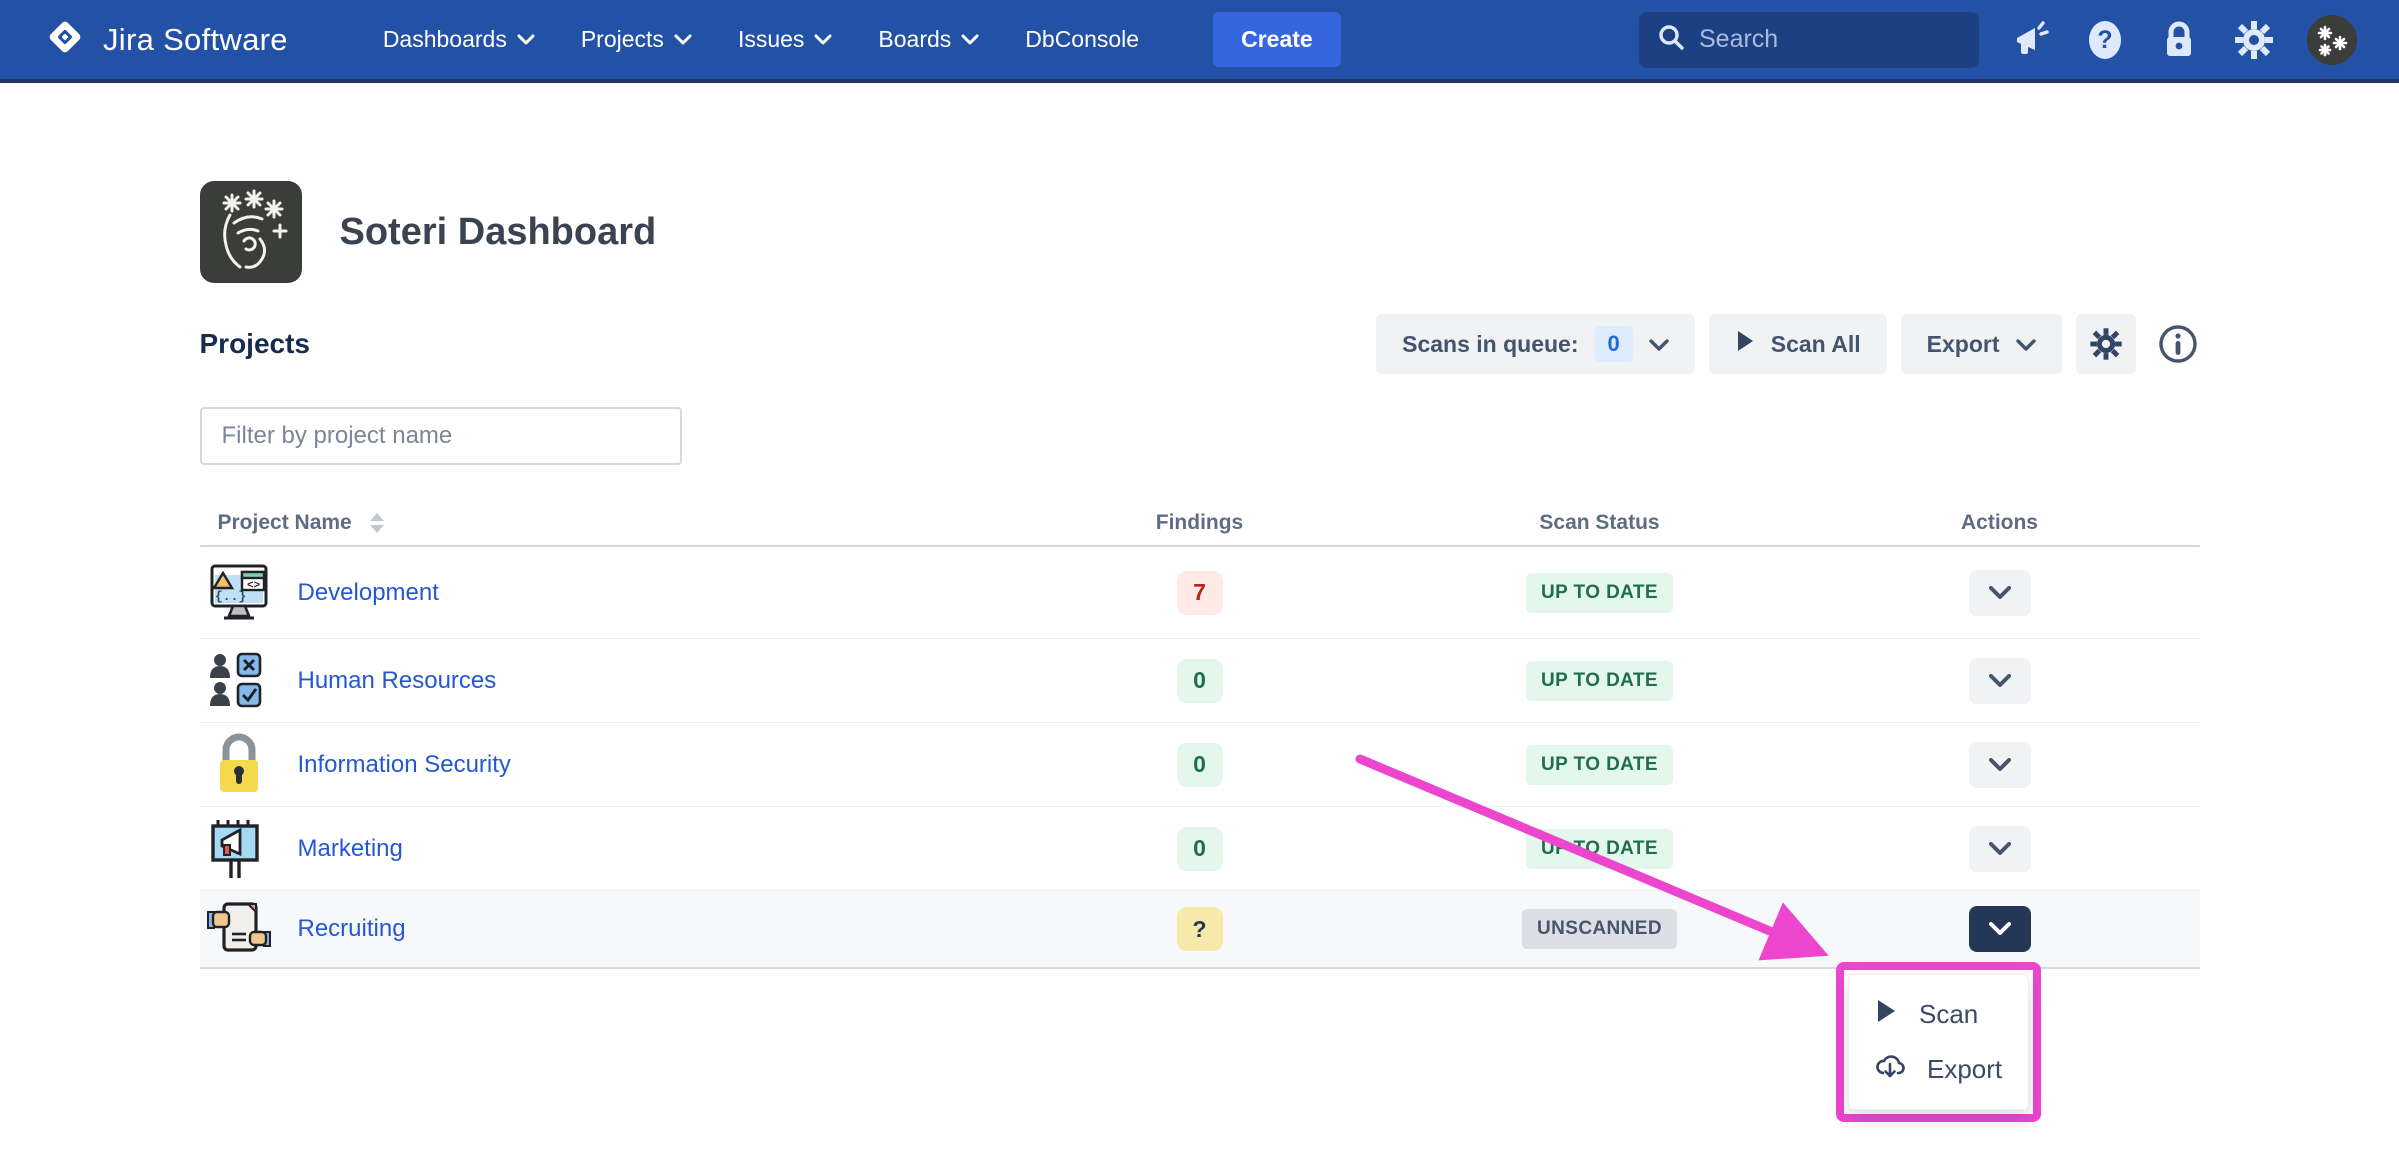 The image size is (2399, 1156). I want to click on recruiting-project-icon, so click(239, 929).